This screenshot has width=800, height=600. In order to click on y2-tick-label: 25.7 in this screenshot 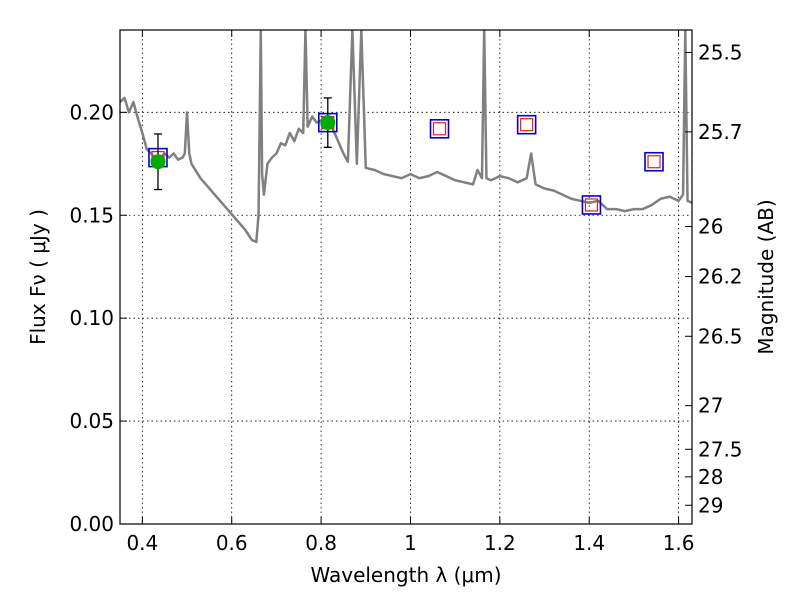, I will do `click(720, 132)`.